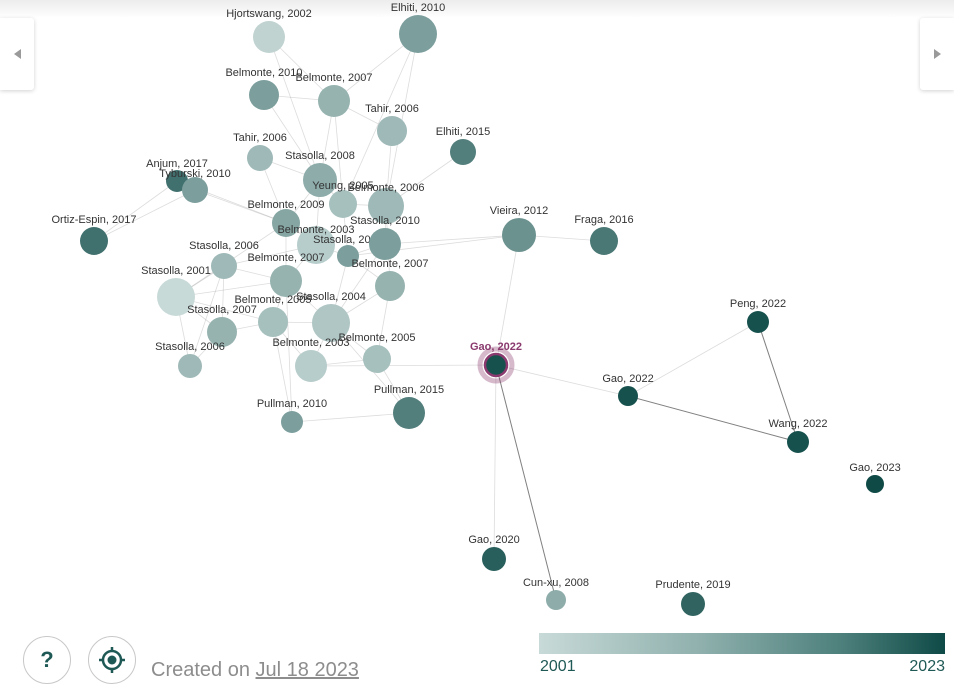  What do you see at coordinates (224, 246) in the screenshot?
I see `node-label: Stasolla, 2006` at bounding box center [224, 246].